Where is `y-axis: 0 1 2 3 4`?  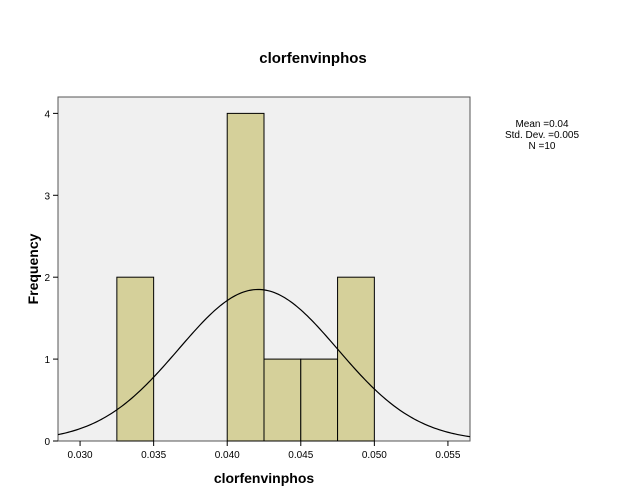
y-axis: 0 1 2 3 4 is located at coordinates (51, 278).